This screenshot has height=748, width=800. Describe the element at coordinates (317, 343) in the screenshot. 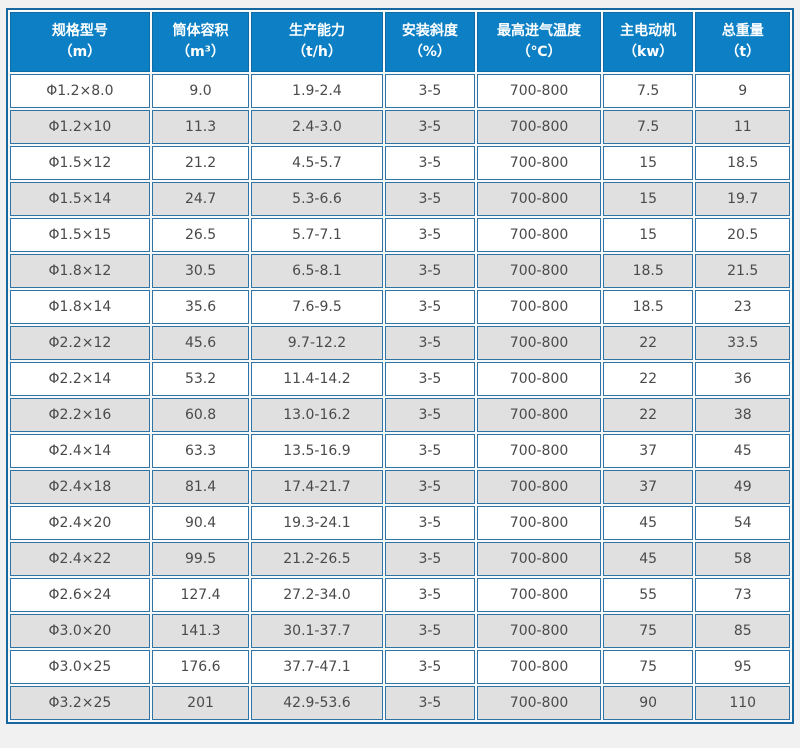

I see `value-cell: 9.7-12.2` at that location.